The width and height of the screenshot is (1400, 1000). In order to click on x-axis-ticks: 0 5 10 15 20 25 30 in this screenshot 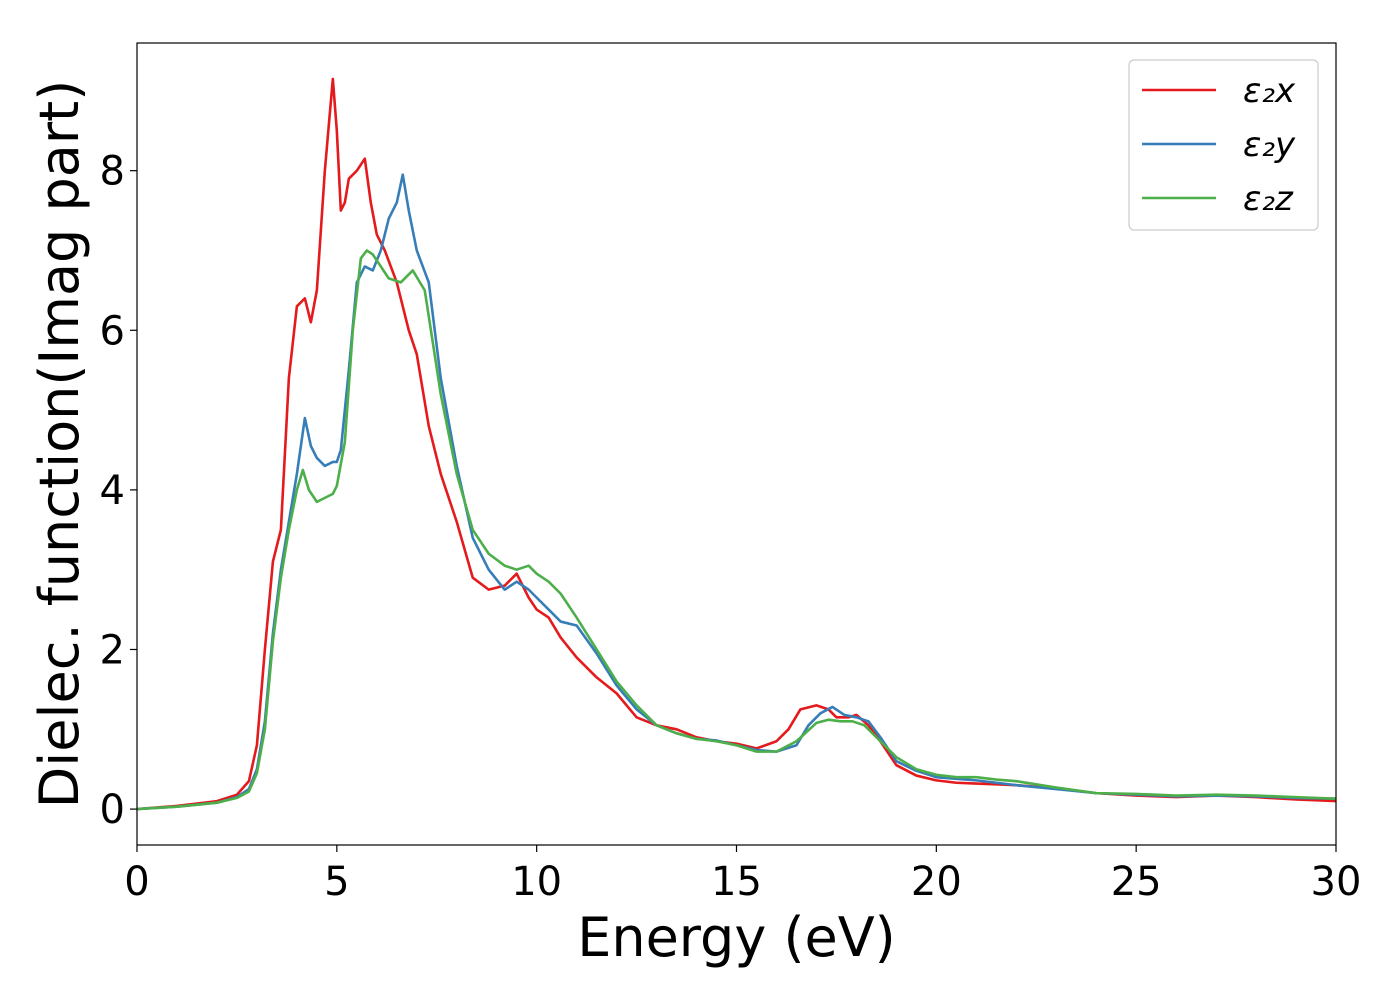, I will do `click(742, 875)`.